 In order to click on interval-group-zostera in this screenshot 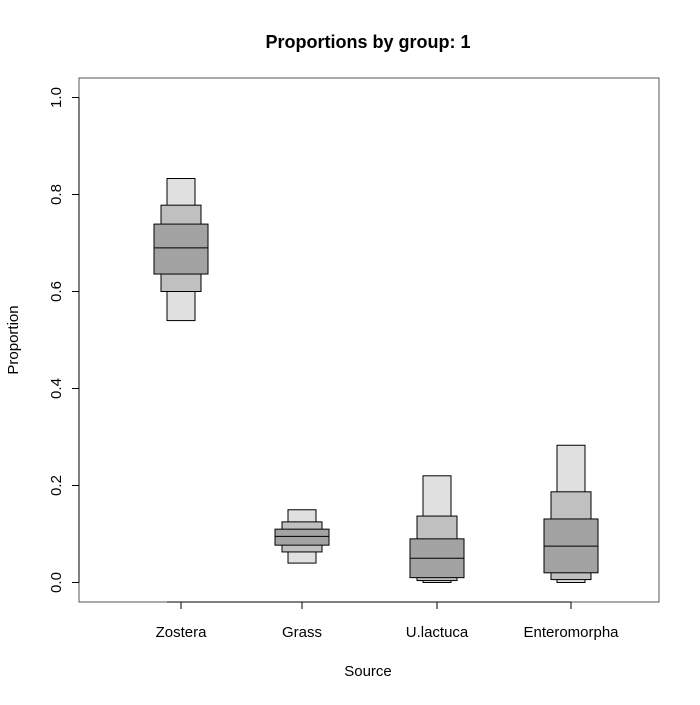, I will do `click(181, 249)`.